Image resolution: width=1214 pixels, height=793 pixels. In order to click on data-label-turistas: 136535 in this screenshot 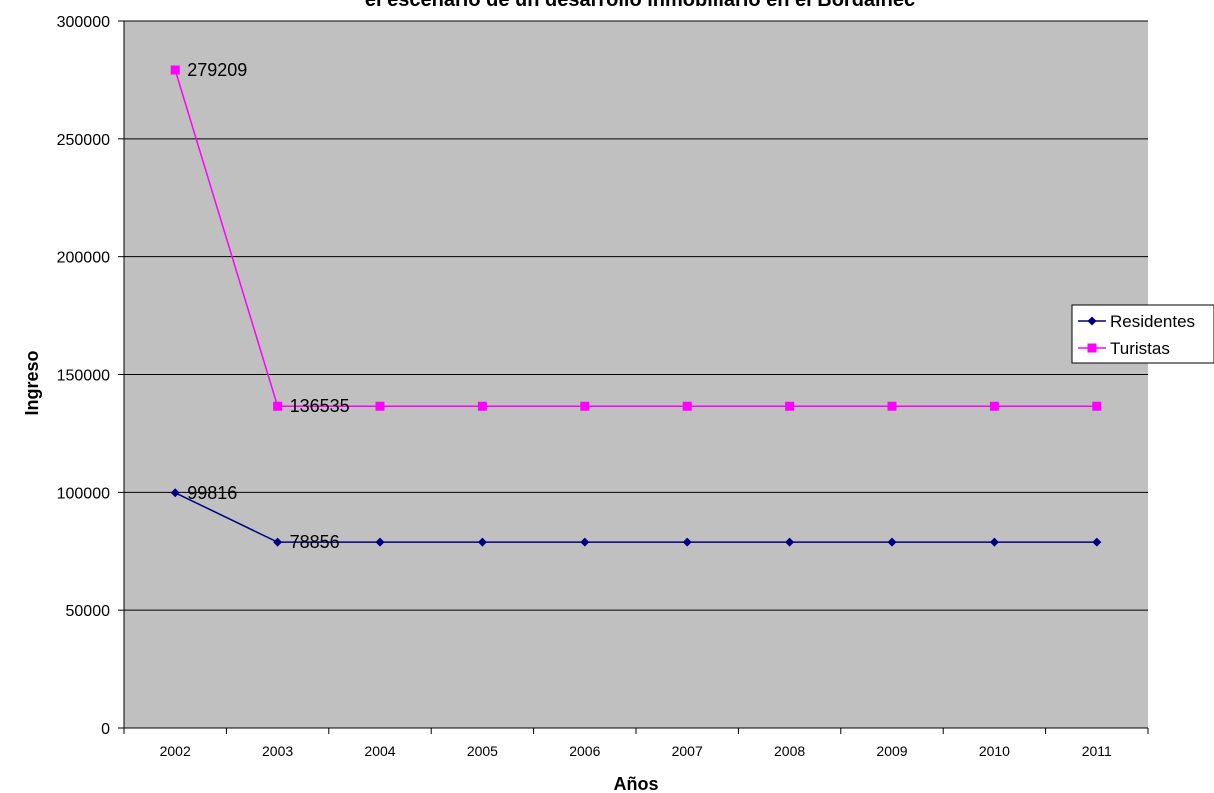, I will do `click(320, 406)`.